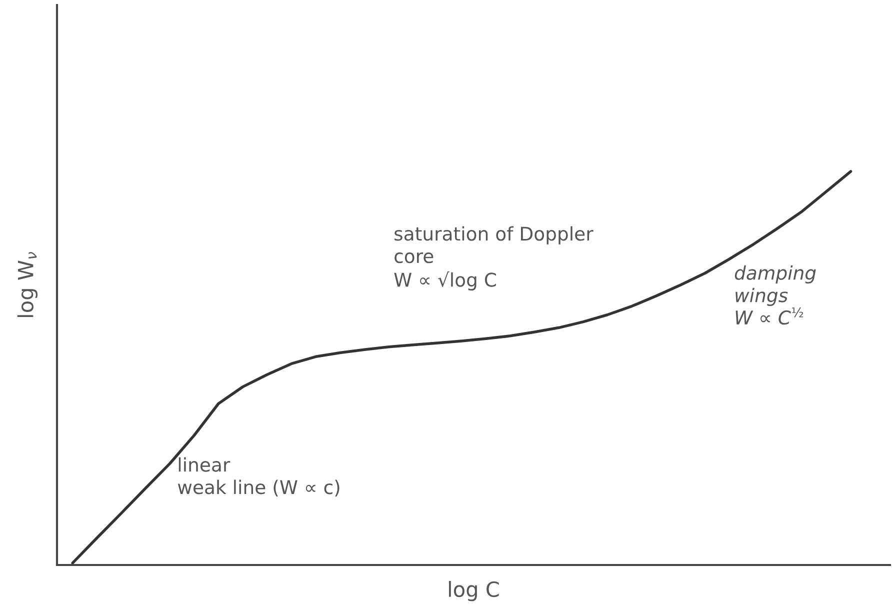  What do you see at coordinates (775, 295) in the screenshot?
I see `annotation: damping wings W ∝ C$^{½}$` at bounding box center [775, 295].